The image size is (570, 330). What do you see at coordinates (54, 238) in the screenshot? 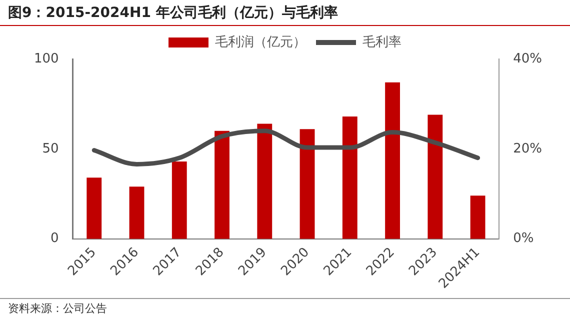
I see `y-tick-label: 0` at bounding box center [54, 238].